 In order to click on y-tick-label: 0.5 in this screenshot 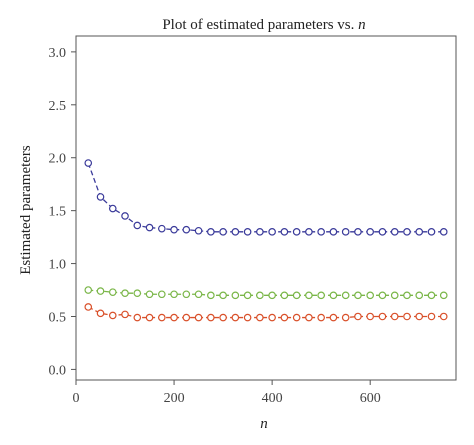, I will do `click(58, 317)`.